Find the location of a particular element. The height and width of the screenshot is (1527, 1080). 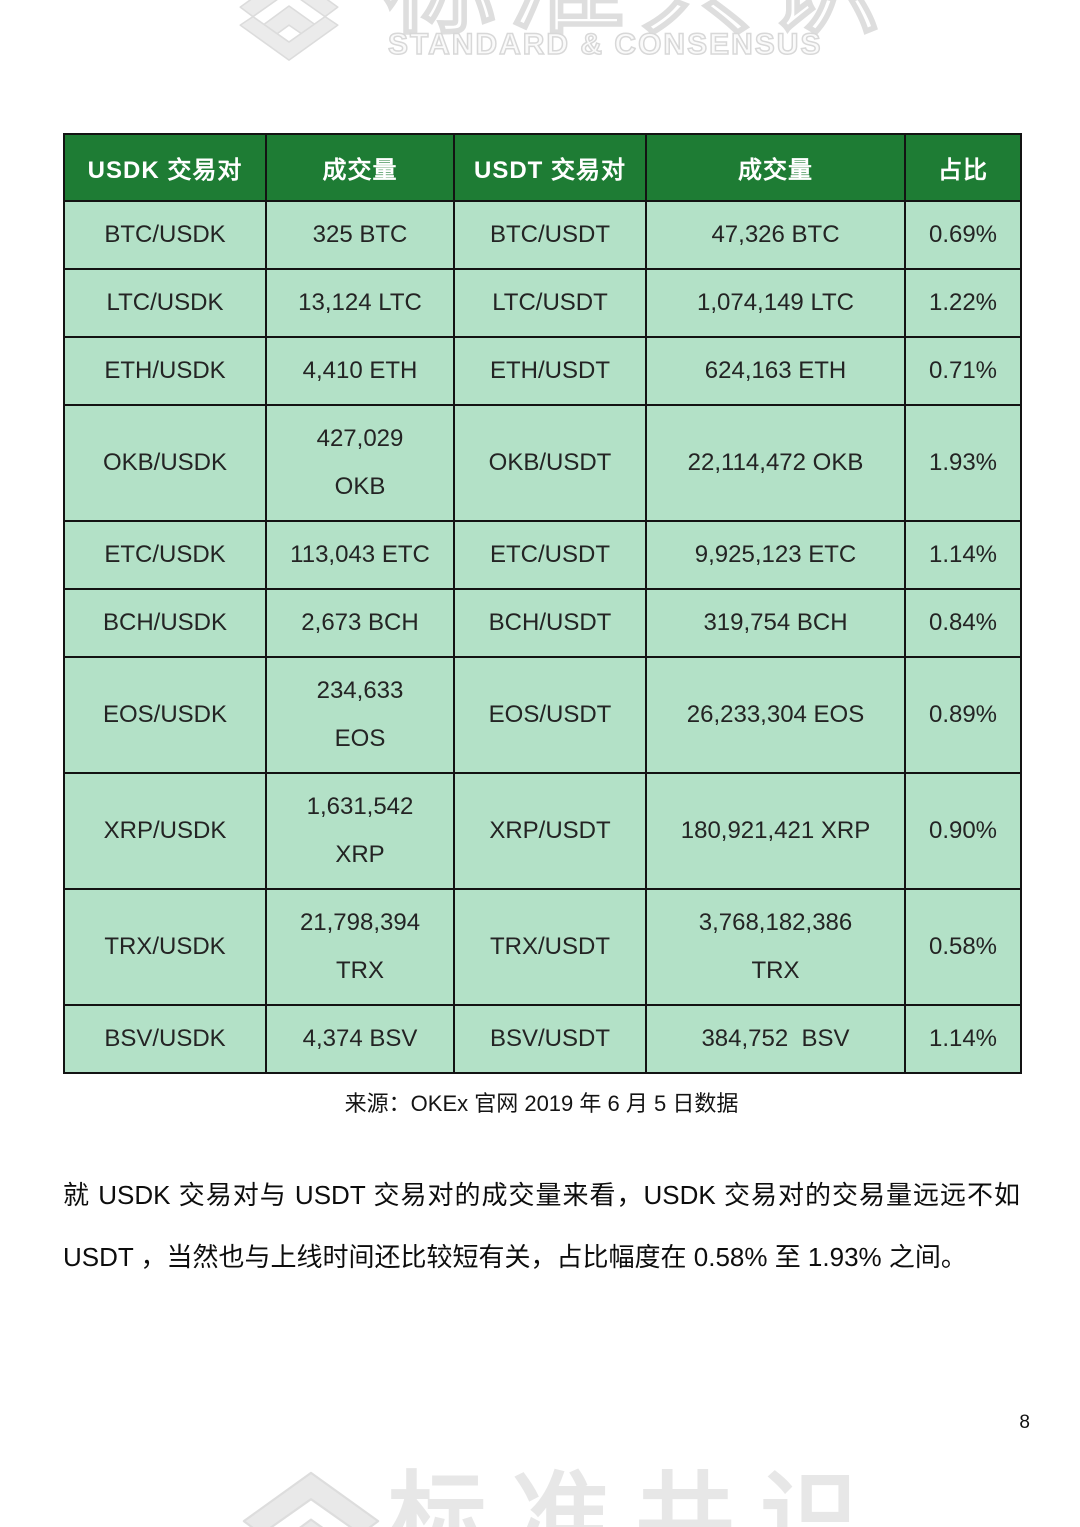

header-usdk-pair: USDK 交易对 is located at coordinates (165, 167).